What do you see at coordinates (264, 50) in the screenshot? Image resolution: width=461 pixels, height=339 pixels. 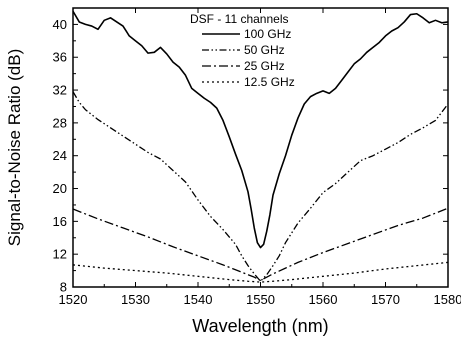 I see `legend-label-1: 50 GHz` at bounding box center [264, 50].